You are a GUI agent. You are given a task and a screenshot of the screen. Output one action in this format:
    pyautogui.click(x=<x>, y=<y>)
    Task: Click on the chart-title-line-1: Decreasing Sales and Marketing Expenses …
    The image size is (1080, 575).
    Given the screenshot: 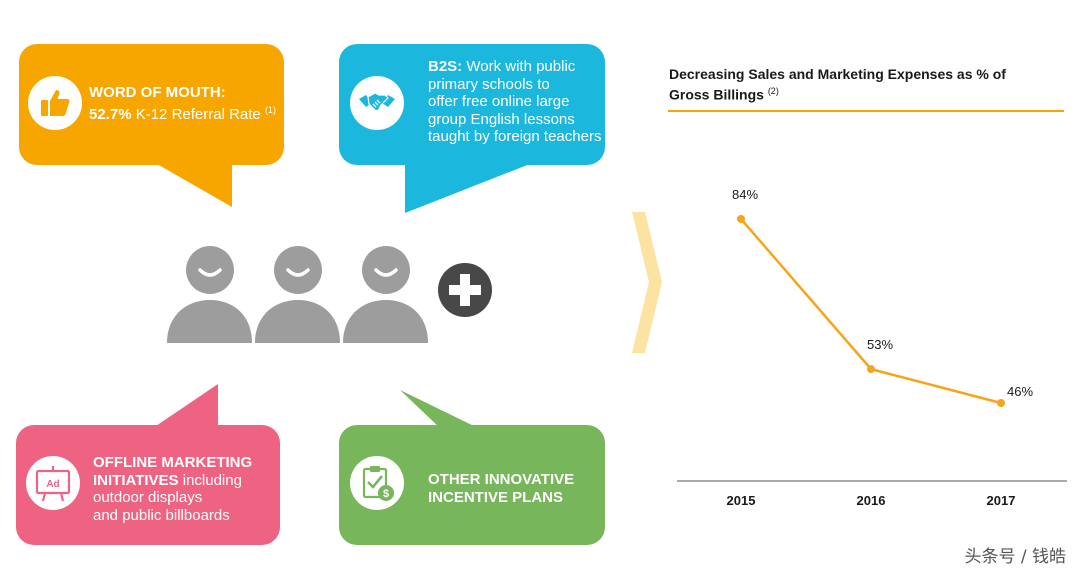 What is the action you would take?
    pyautogui.click(x=837, y=74)
    